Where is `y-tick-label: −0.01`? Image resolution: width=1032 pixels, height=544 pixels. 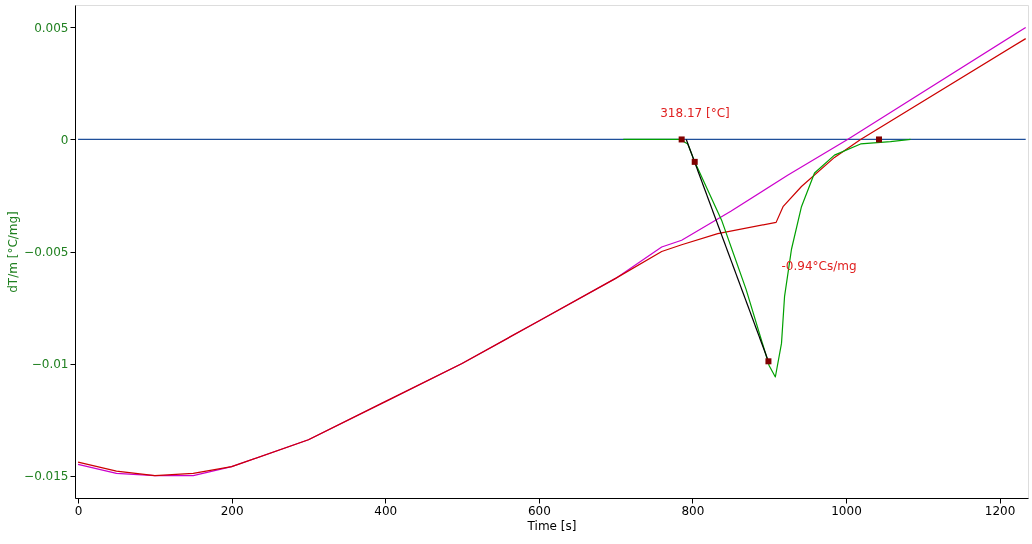 y-tick-label: −0.01 is located at coordinates (50, 364).